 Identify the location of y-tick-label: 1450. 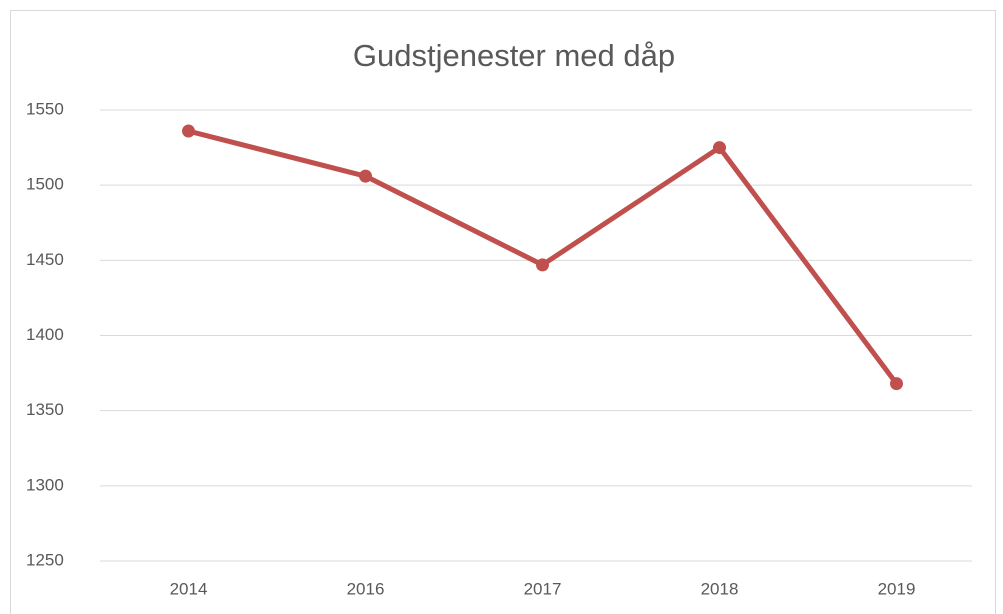
(45, 259).